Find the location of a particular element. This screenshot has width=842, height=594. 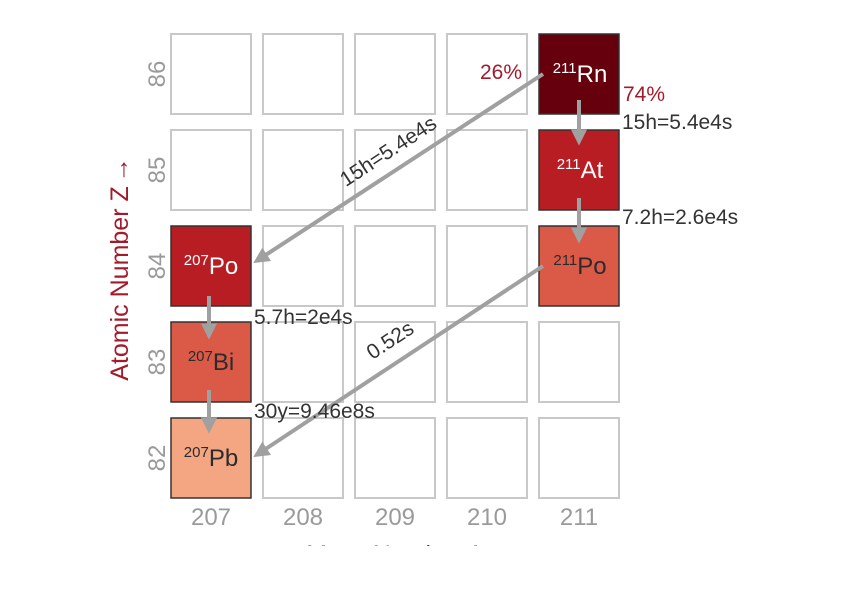

decay-label-at211: 7.2h=2.6e4s is located at coordinates (680, 217).